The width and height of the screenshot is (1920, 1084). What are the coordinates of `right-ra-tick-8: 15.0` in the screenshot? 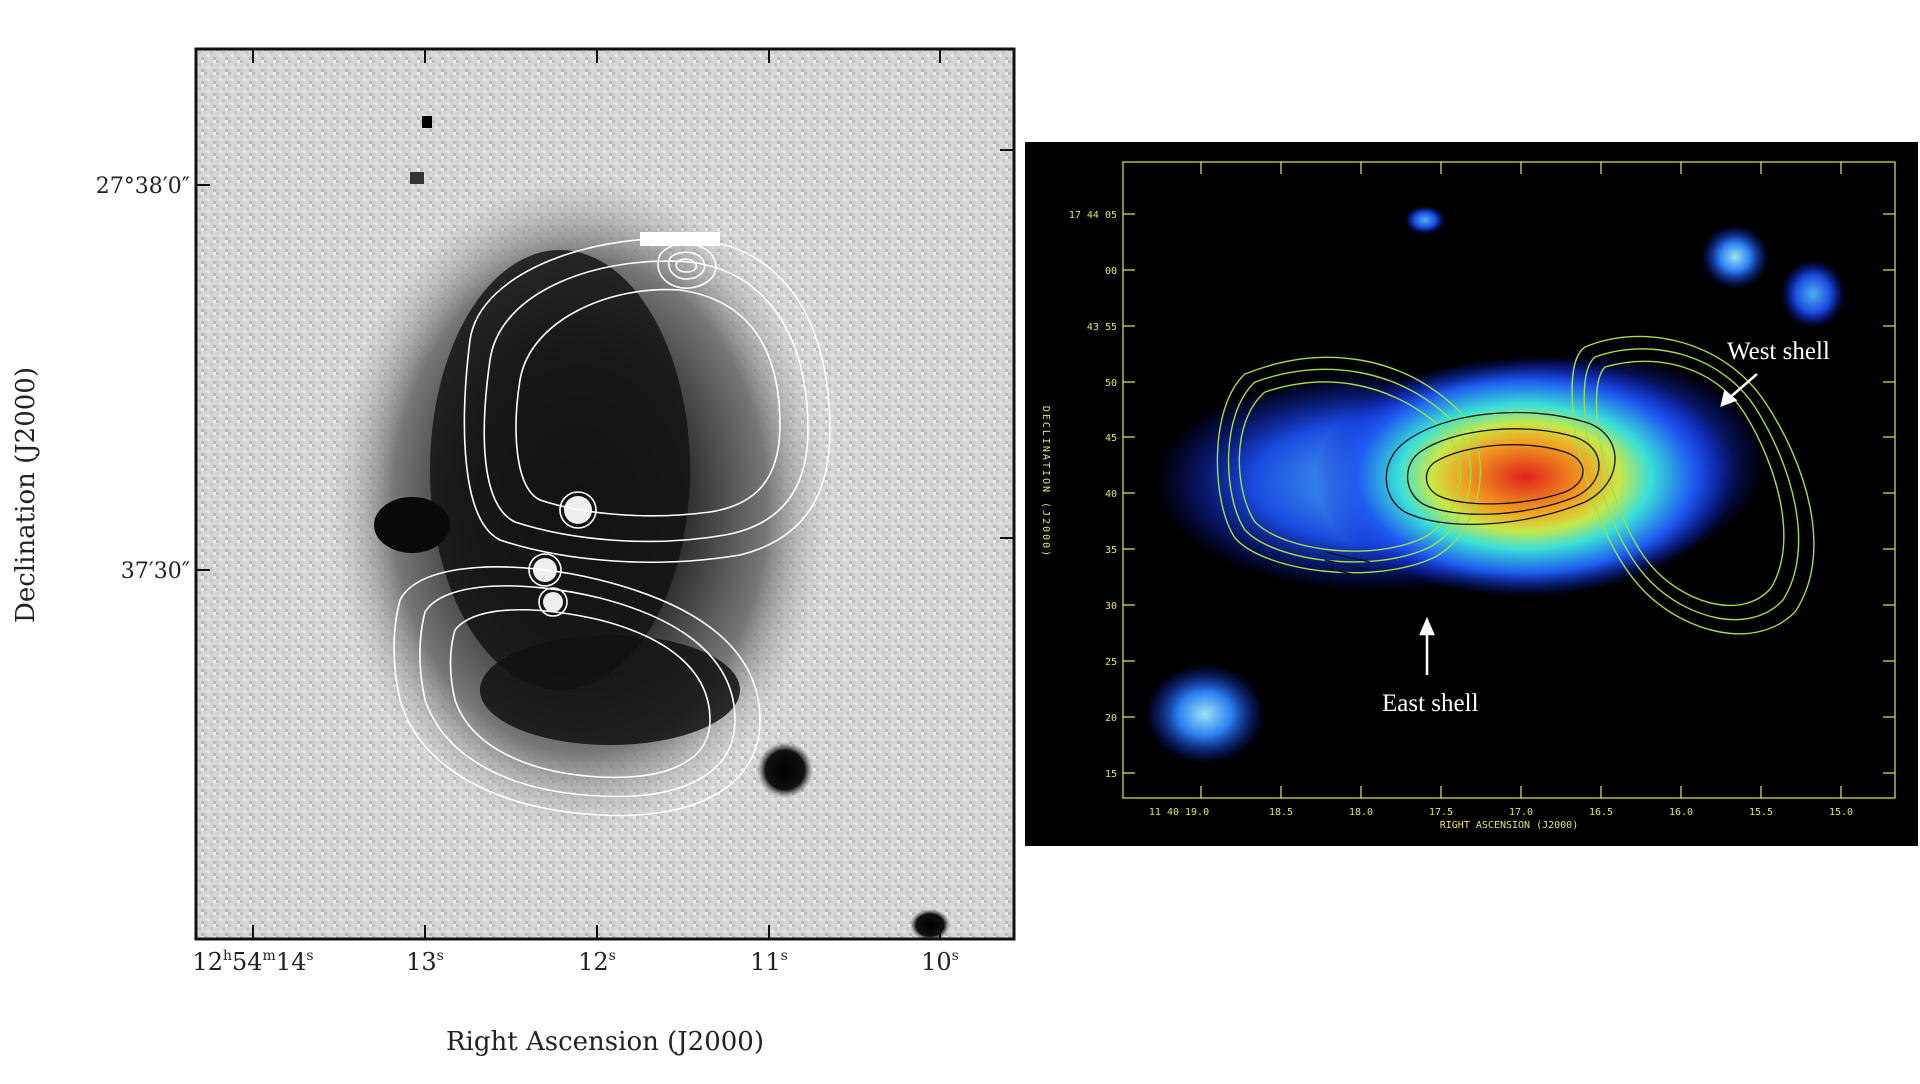 It's located at (1841, 812).